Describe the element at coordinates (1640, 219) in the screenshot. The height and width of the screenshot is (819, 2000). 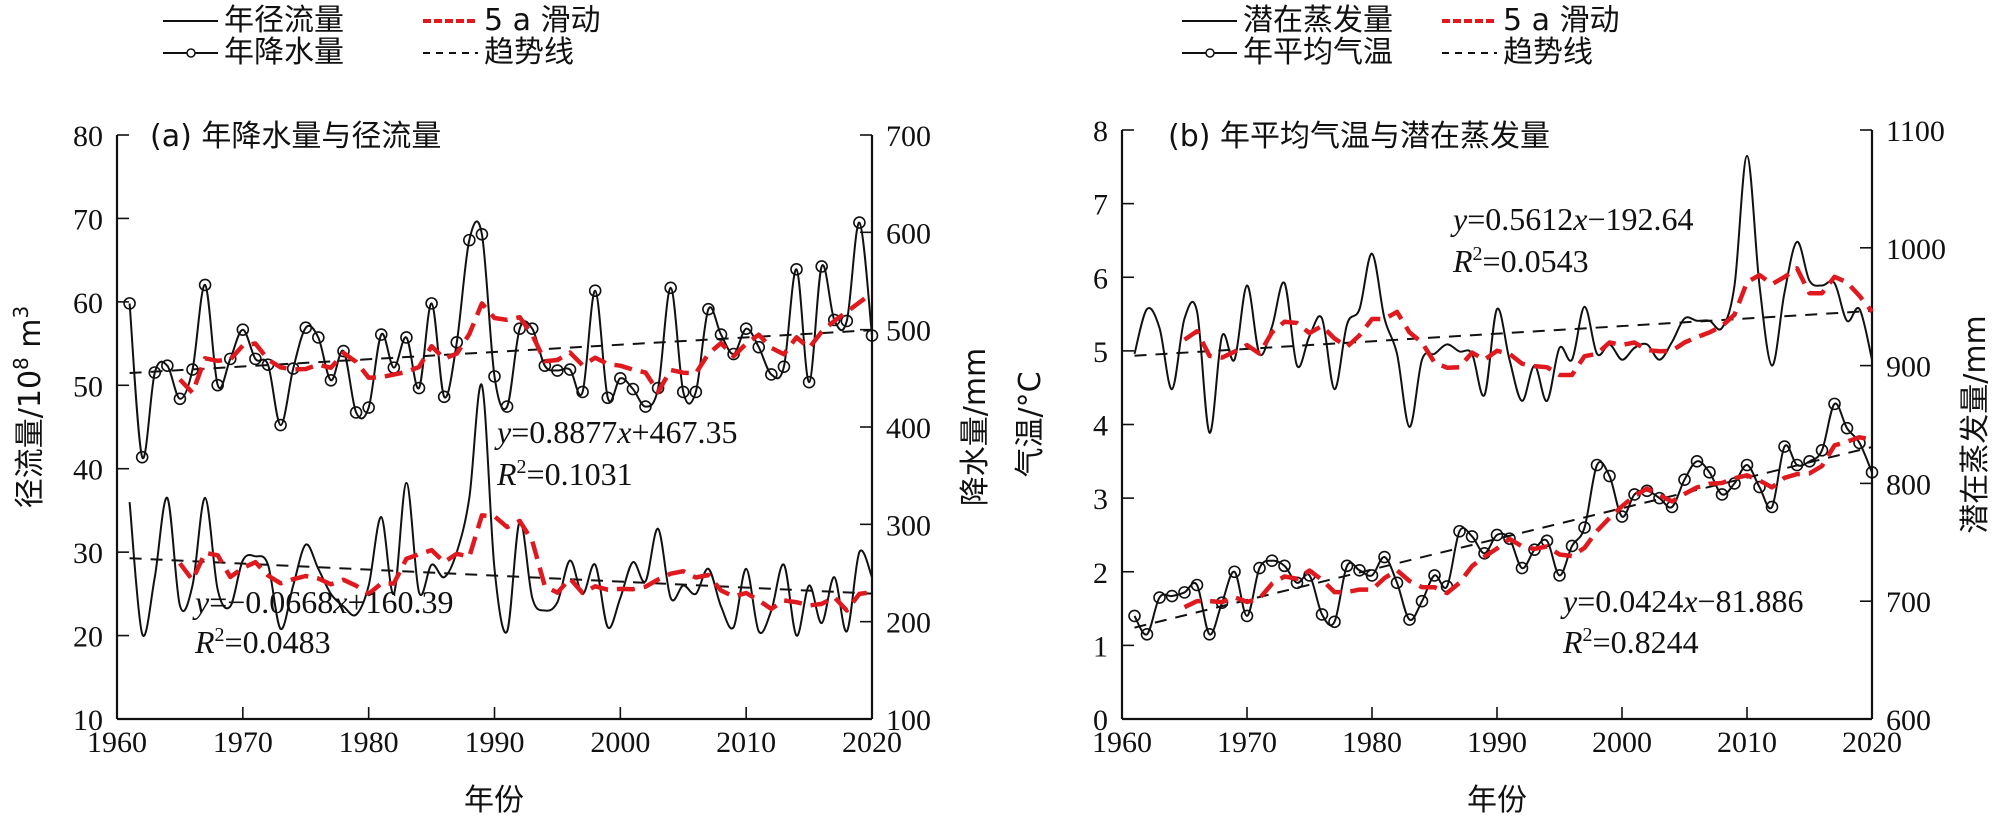
I see `equation-intercept: −192.64` at that location.